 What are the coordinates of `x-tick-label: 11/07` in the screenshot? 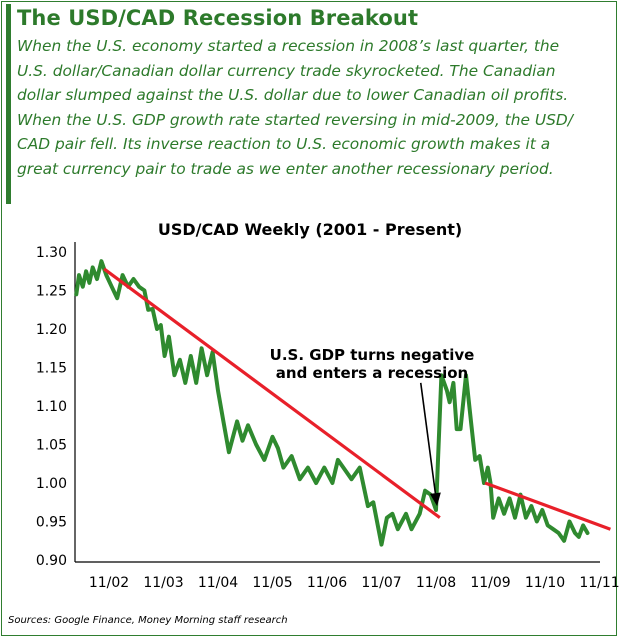 It's located at (381, 583).